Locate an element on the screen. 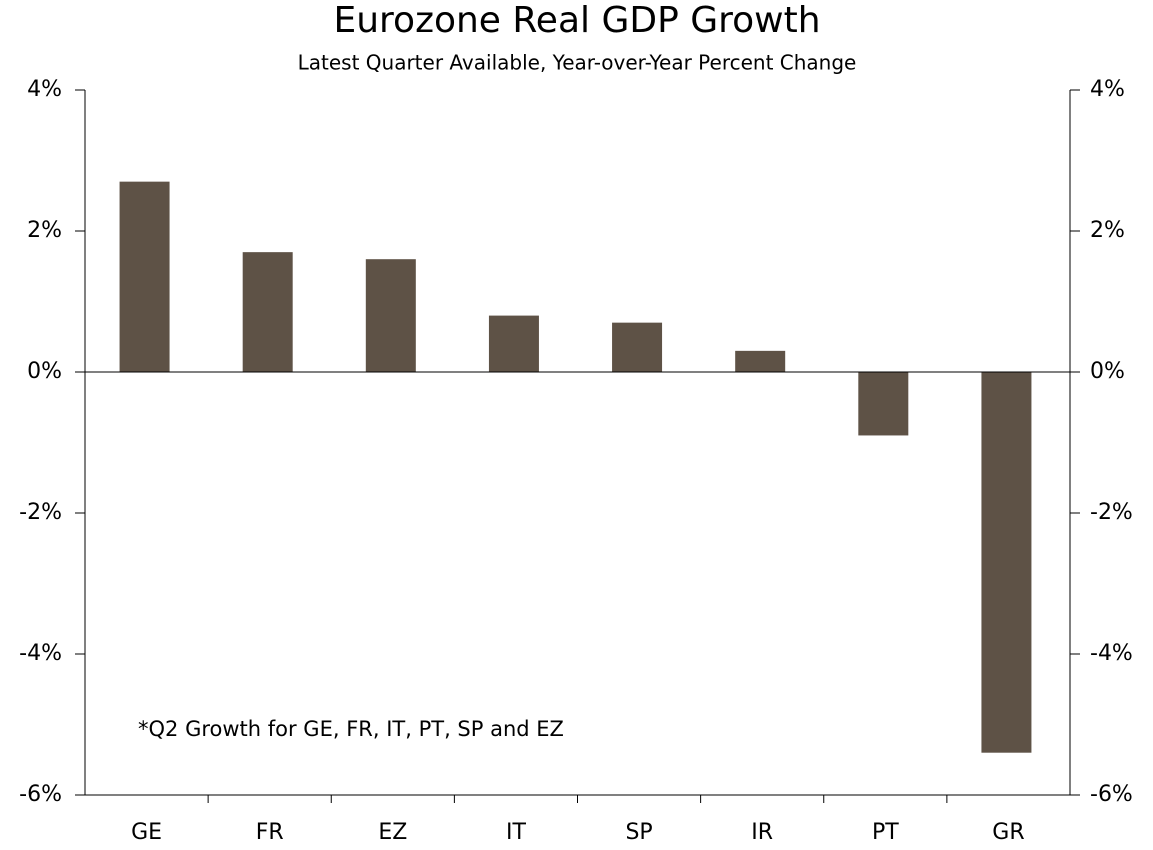  y-tick-label: -6% is located at coordinates (40, 794).